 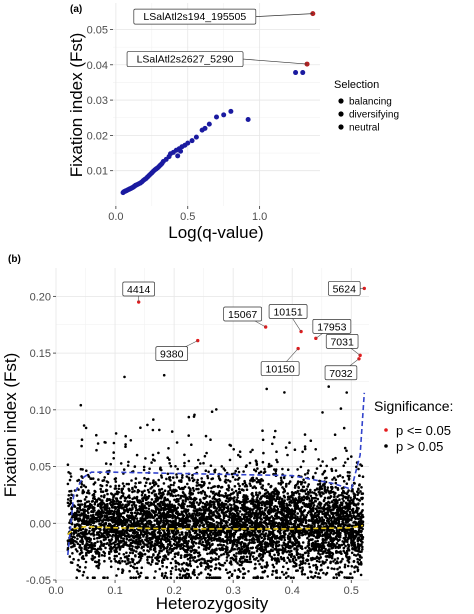 I want to click on panel-b-annotation-label: 7032, so click(x=342, y=369).